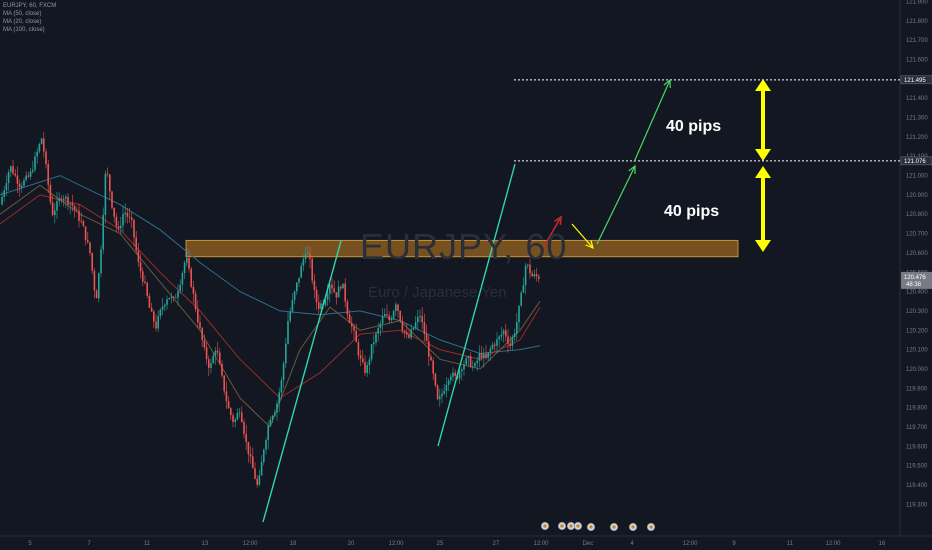  I want to click on y-tick-label: 120.600, so click(917, 254).